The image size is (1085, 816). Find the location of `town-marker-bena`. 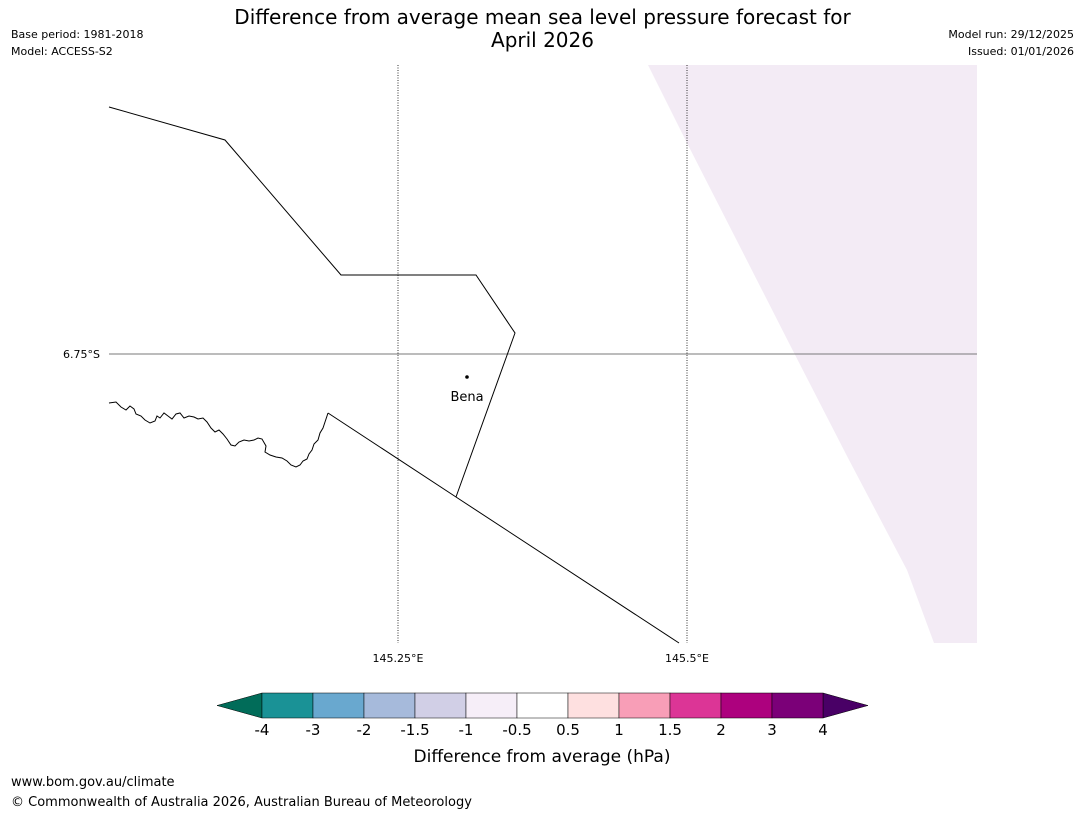

town-marker-bena is located at coordinates (467, 377).